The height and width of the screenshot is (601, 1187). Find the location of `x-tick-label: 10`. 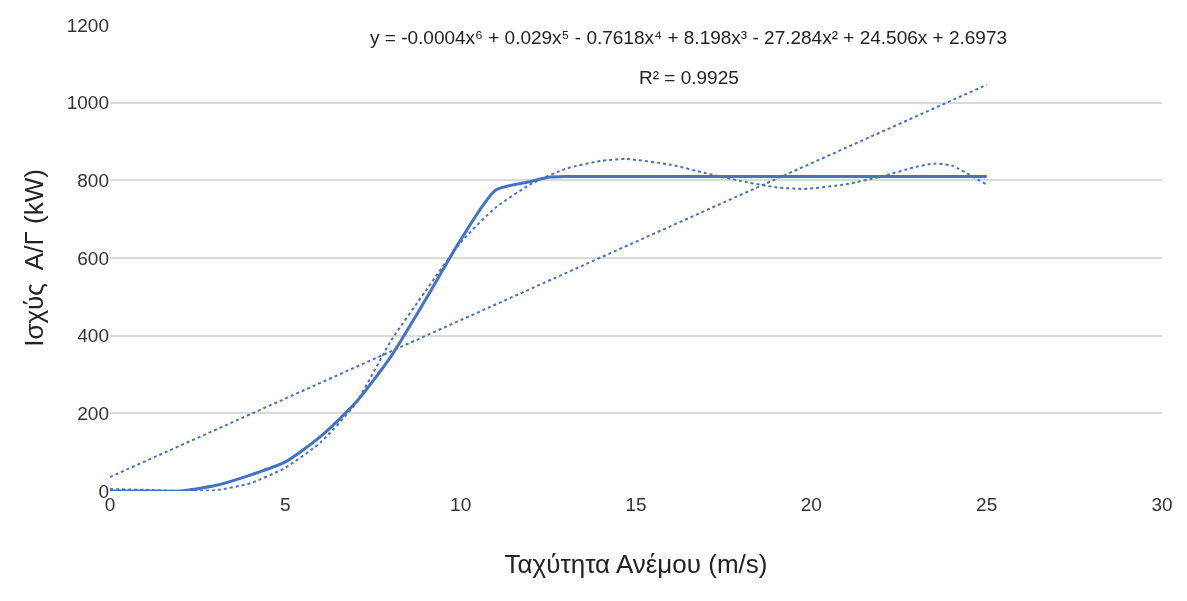

x-tick-label: 10 is located at coordinates (461, 504).